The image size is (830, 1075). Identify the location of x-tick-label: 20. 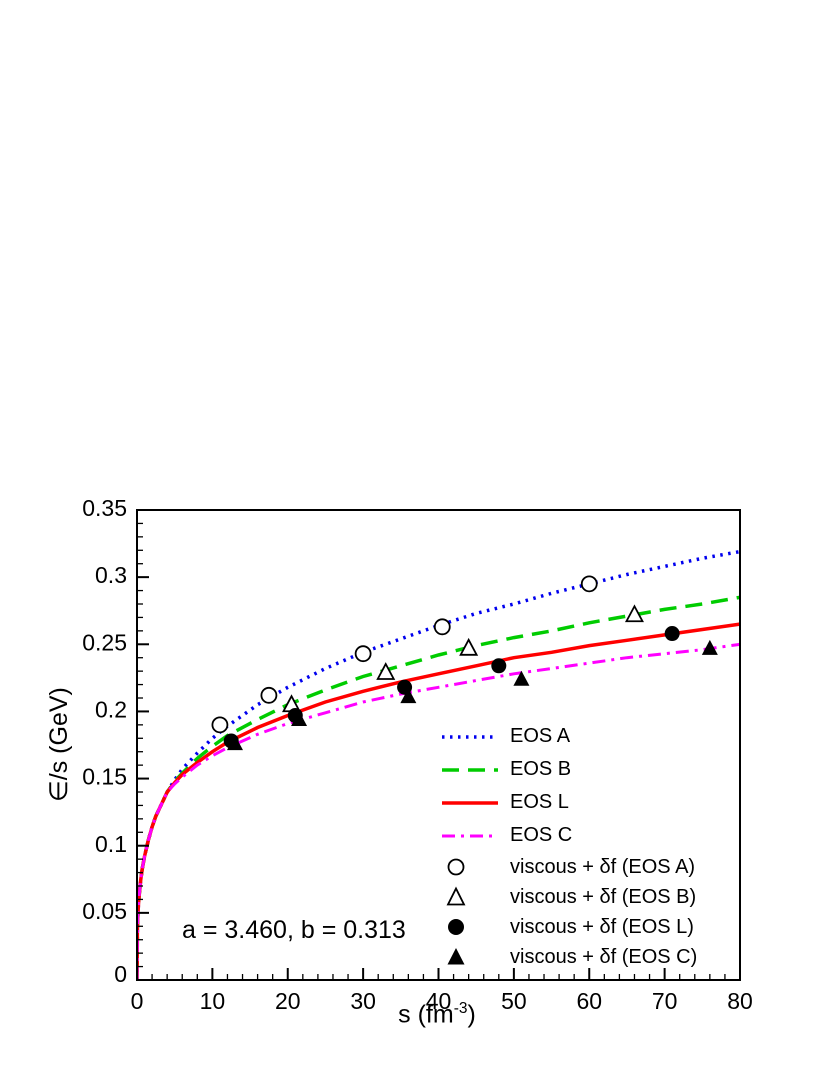
(288, 1001).